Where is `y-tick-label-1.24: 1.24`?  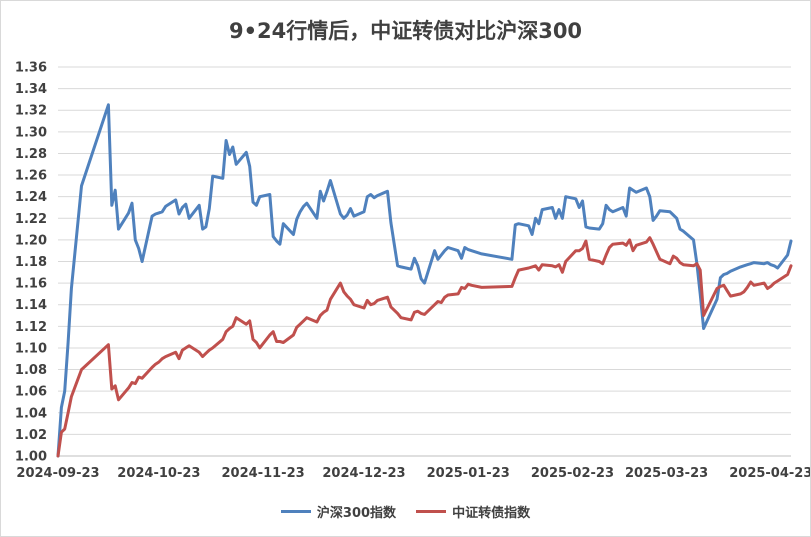
y-tick-label-1.24: 1.24 is located at coordinates (31, 197).